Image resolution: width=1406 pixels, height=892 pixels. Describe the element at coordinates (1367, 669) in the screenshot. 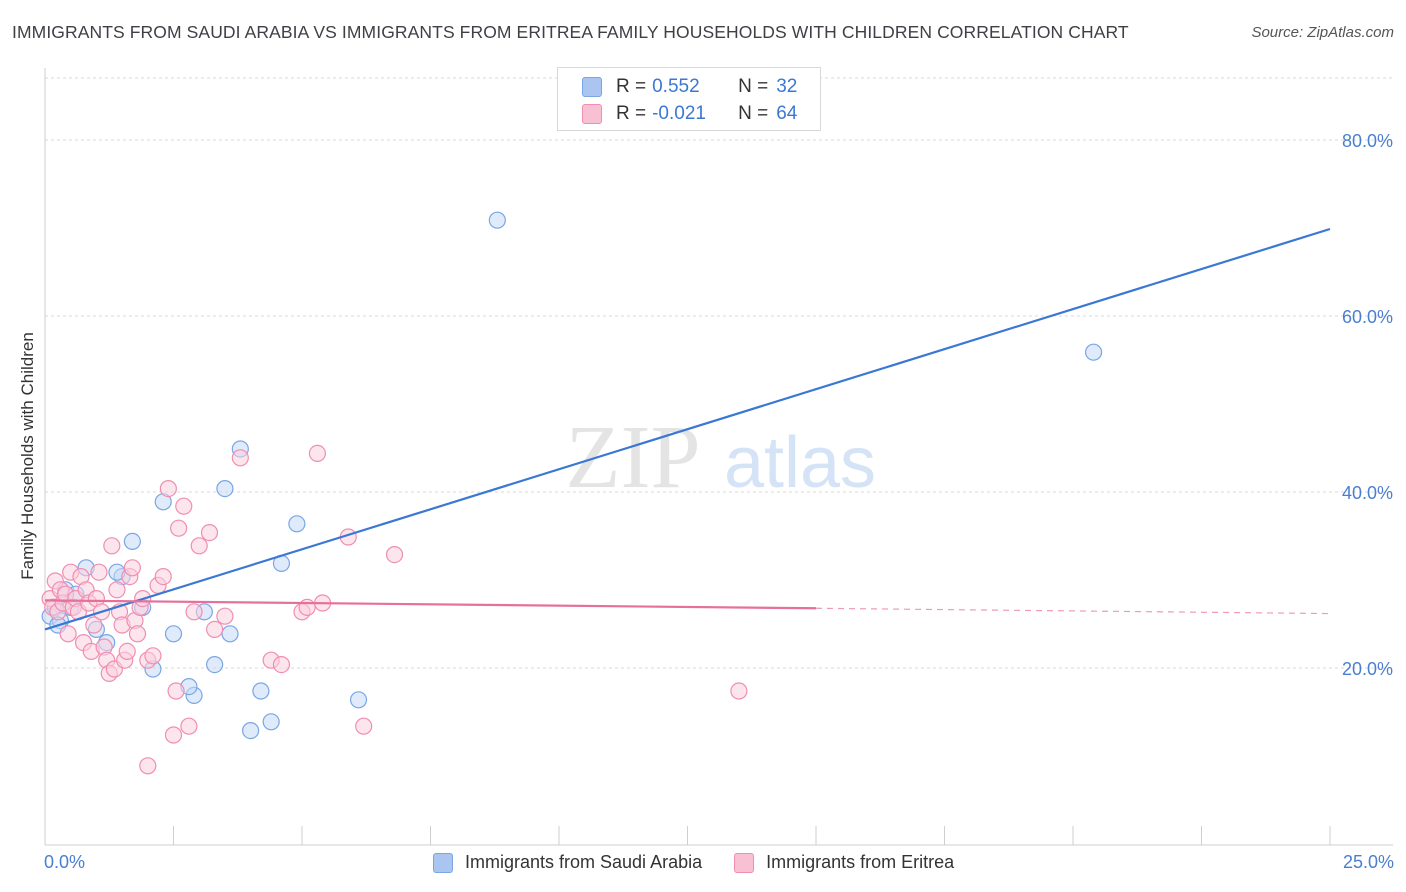

I see `y-tick-label: 20.0%` at that location.